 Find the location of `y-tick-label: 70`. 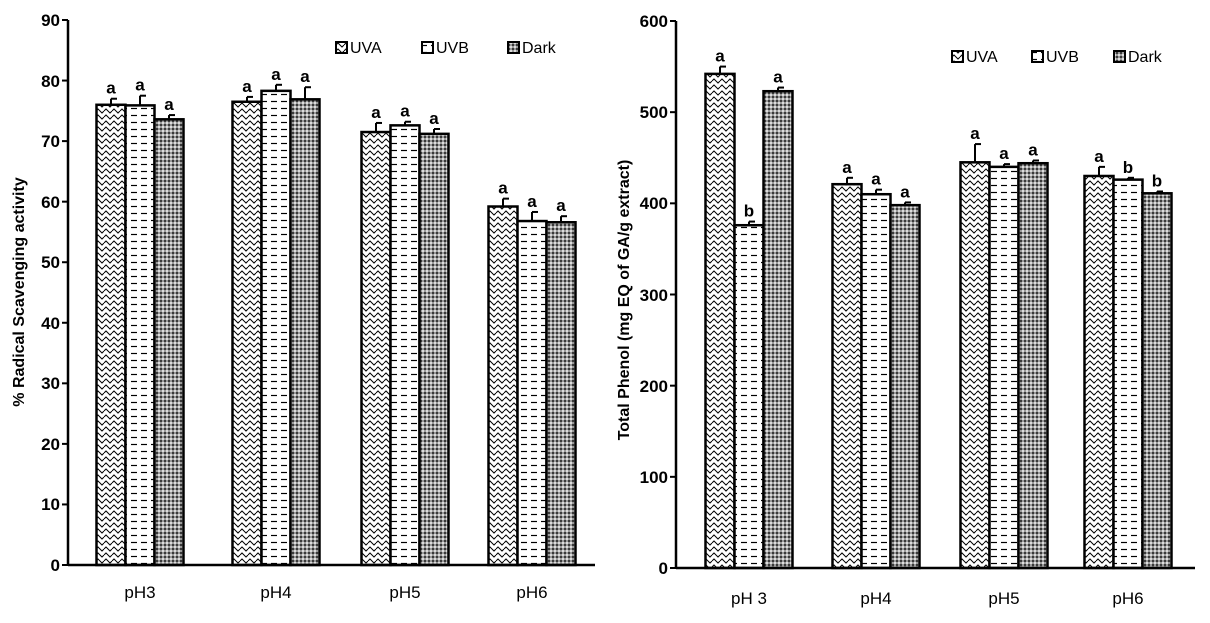

y-tick-label: 70 is located at coordinates (50, 141).